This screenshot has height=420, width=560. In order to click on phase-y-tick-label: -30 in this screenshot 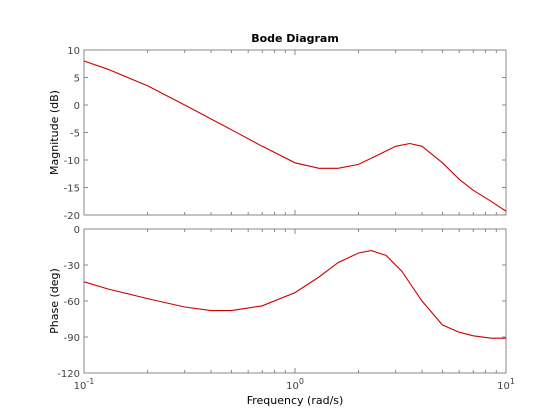, I will do `click(72, 266)`.